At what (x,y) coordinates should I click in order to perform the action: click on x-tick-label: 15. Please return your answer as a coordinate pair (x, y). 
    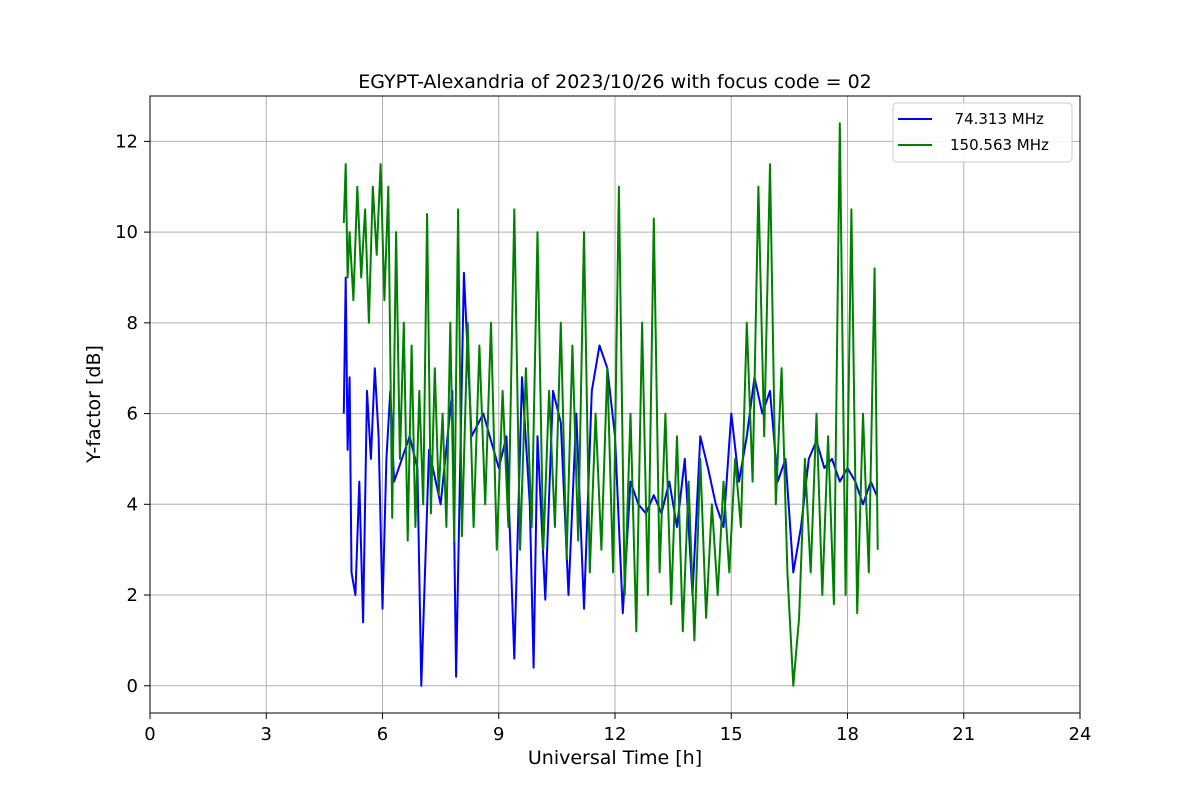
    Looking at the image, I should click on (731, 734).